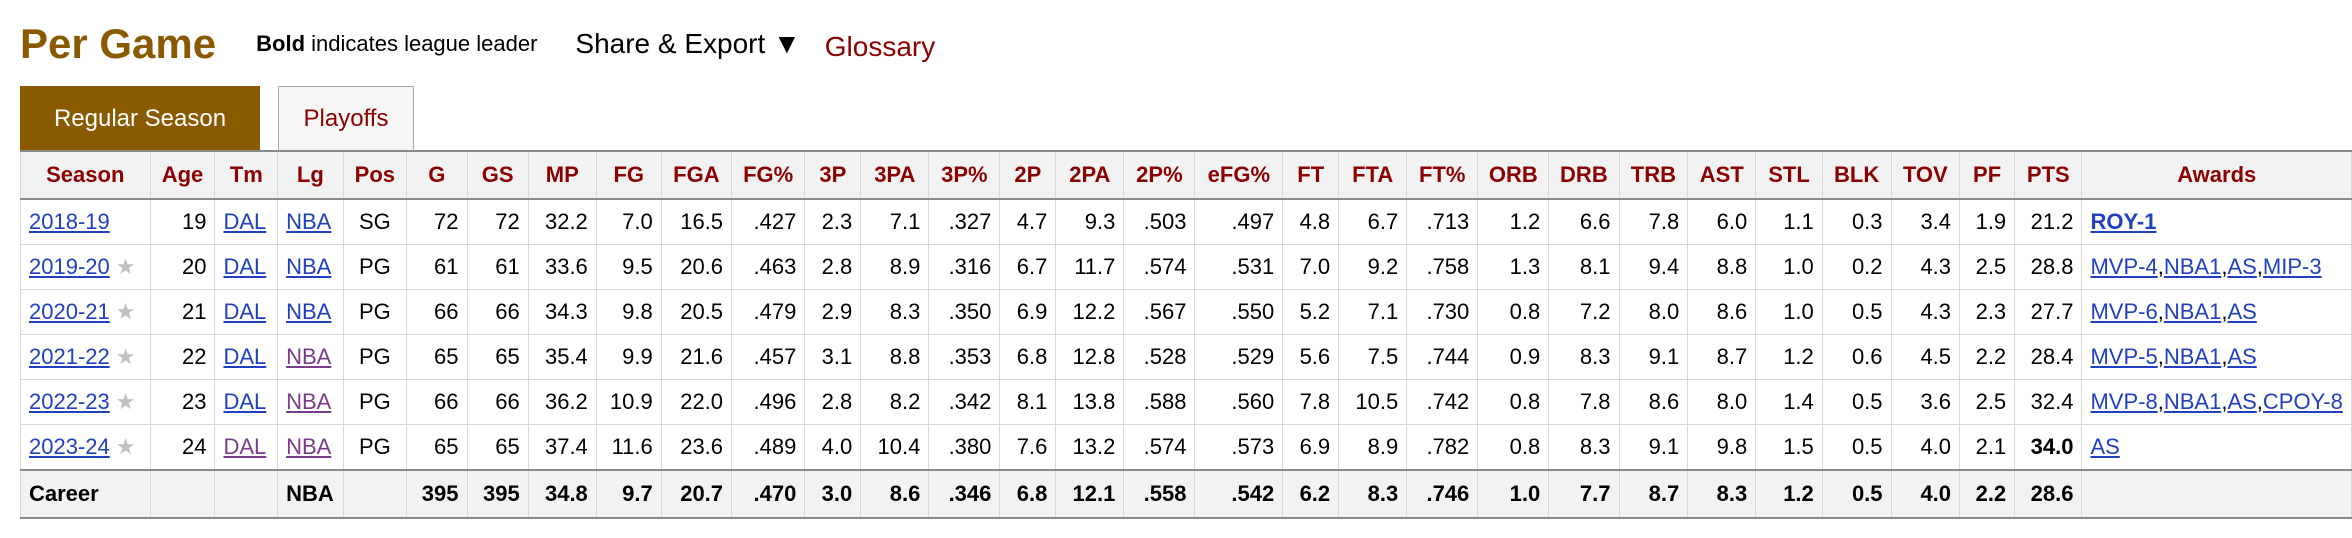  What do you see at coordinates (2048, 175) in the screenshot?
I see `col-header-pts: PTS` at bounding box center [2048, 175].